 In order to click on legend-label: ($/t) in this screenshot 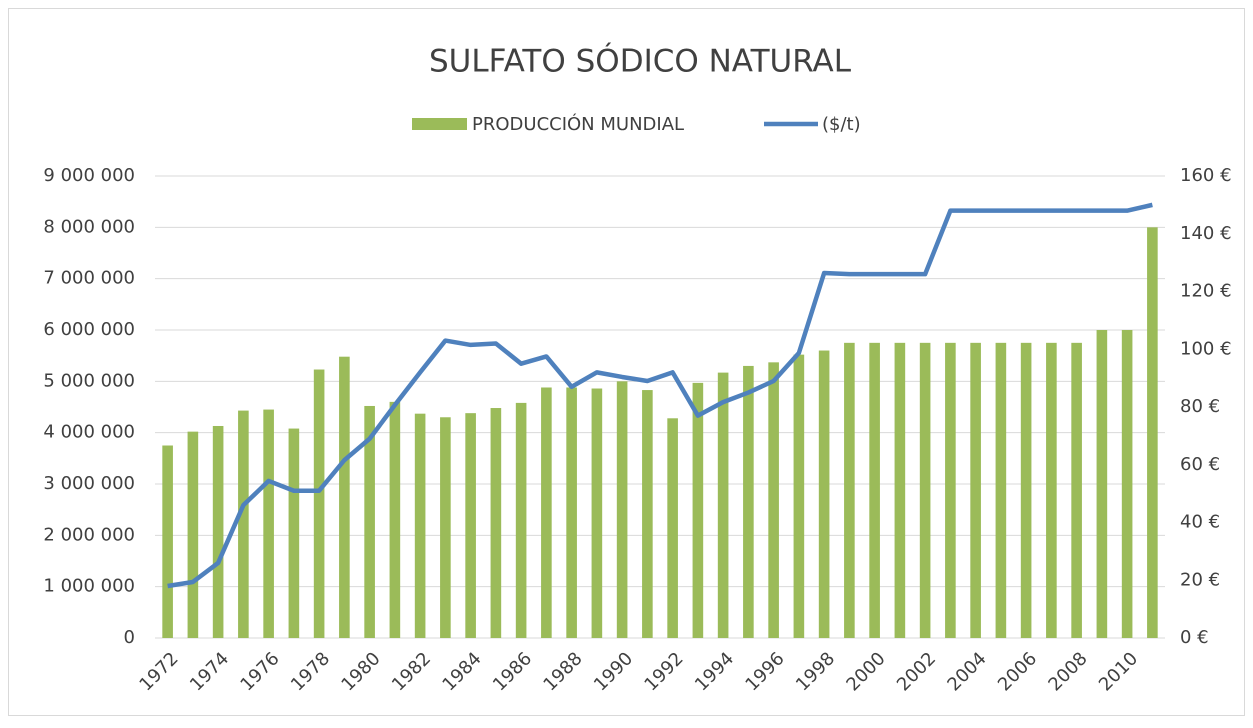, I will do `click(841, 124)`.